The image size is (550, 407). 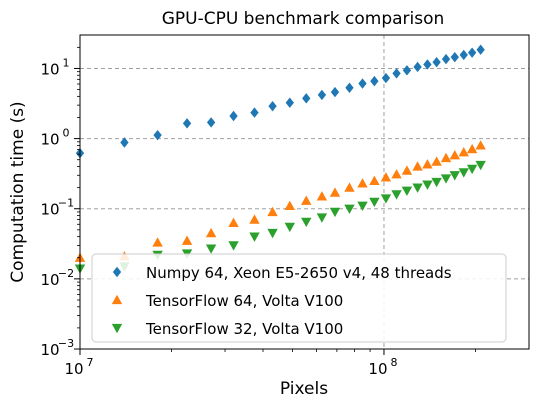 I want to click on x-tick-exponent: 8, so click(x=393, y=362).